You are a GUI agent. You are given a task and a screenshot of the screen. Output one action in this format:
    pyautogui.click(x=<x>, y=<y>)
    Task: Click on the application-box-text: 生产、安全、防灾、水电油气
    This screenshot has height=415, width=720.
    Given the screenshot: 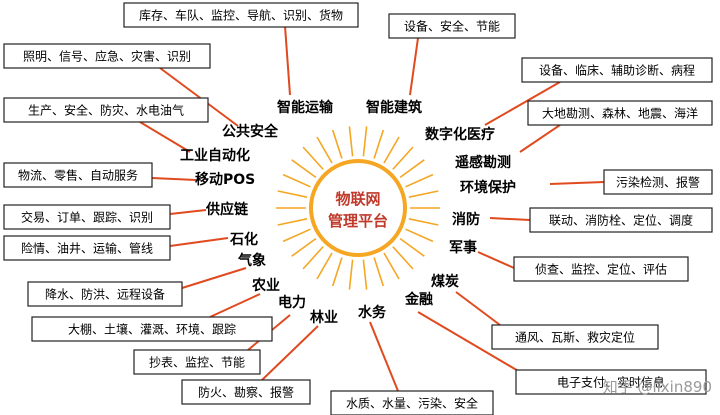 What is the action you would take?
    pyautogui.click(x=106, y=110)
    